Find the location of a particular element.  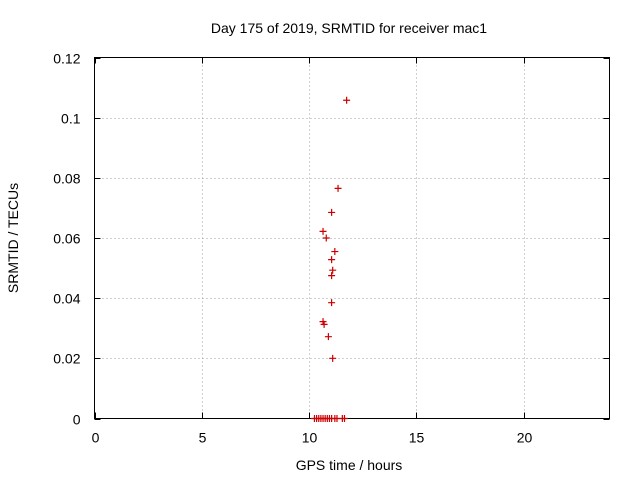

y-tick-label: 0.02 is located at coordinates (66, 359).